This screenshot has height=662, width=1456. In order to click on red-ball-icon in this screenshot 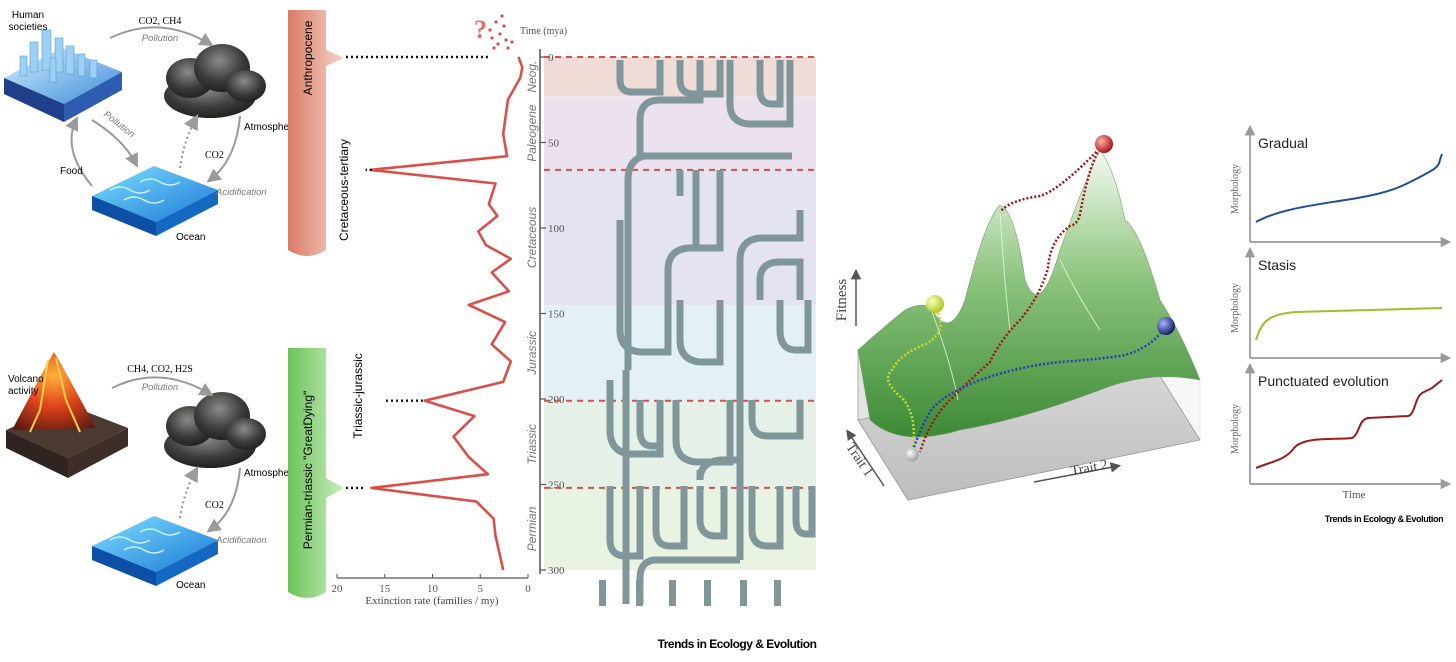, I will do `click(1104, 144)`.